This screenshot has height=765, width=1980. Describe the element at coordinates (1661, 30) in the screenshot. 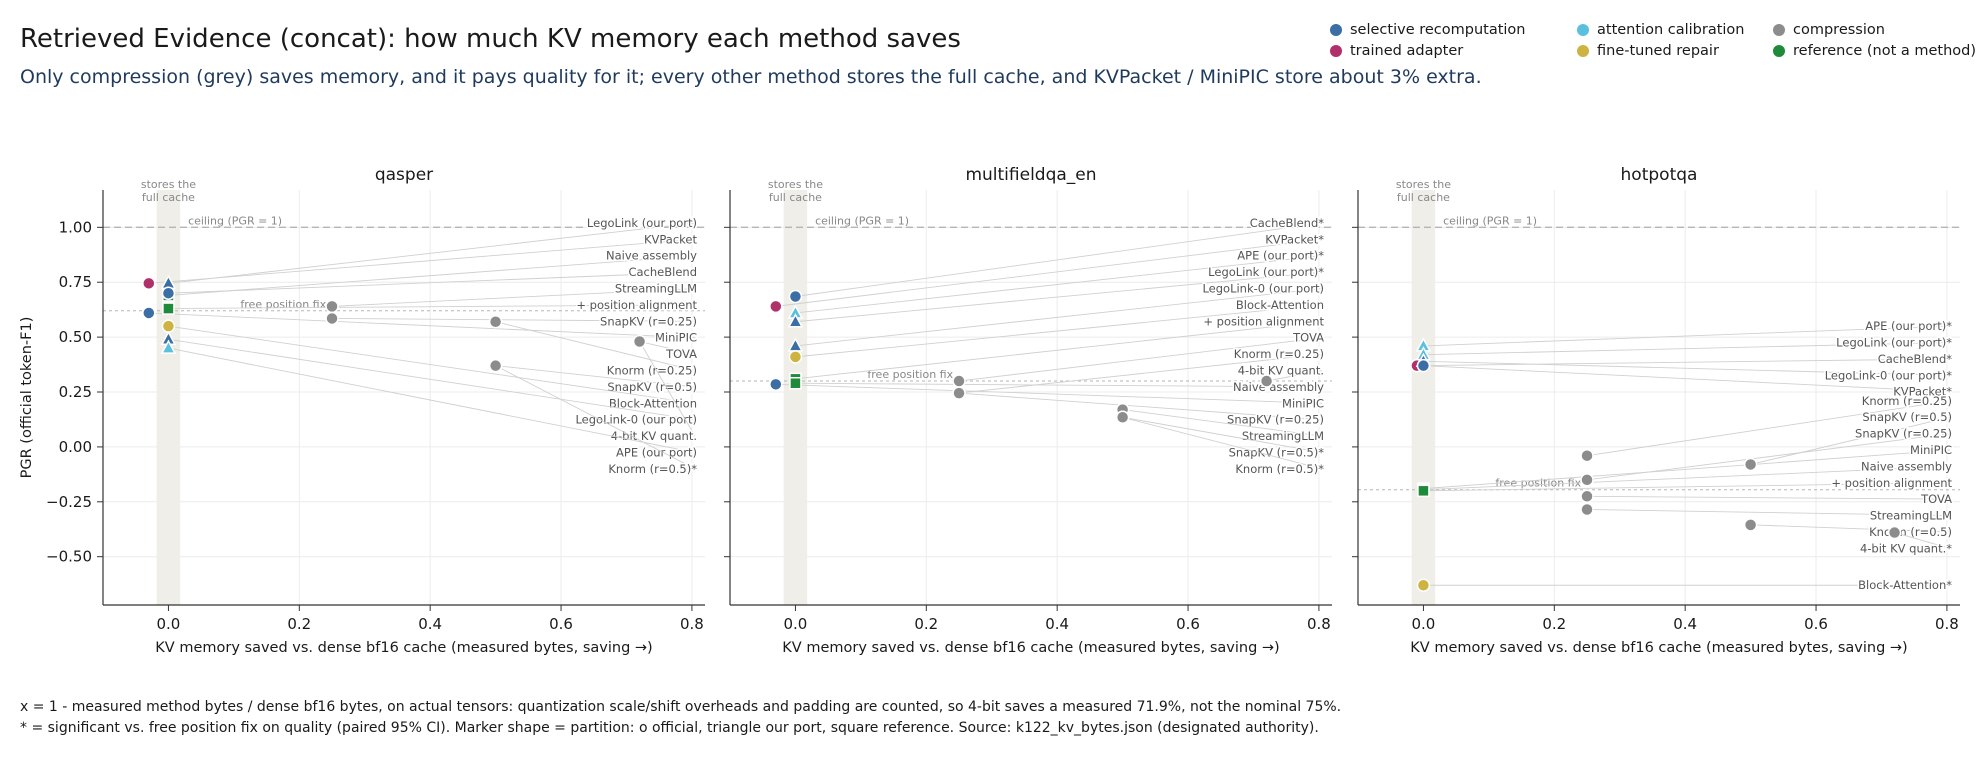

I see `legend-item-attention-calibration: attention calibration` at that location.